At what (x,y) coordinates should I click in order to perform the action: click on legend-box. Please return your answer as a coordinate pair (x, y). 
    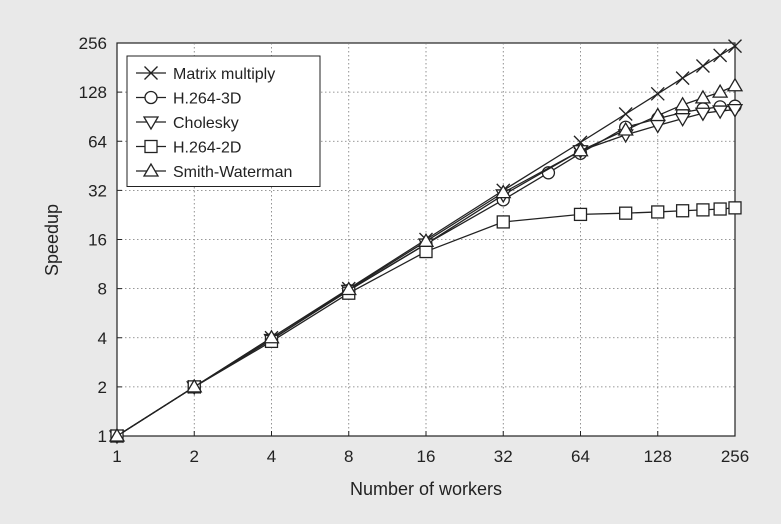
    Looking at the image, I should click on (223, 121).